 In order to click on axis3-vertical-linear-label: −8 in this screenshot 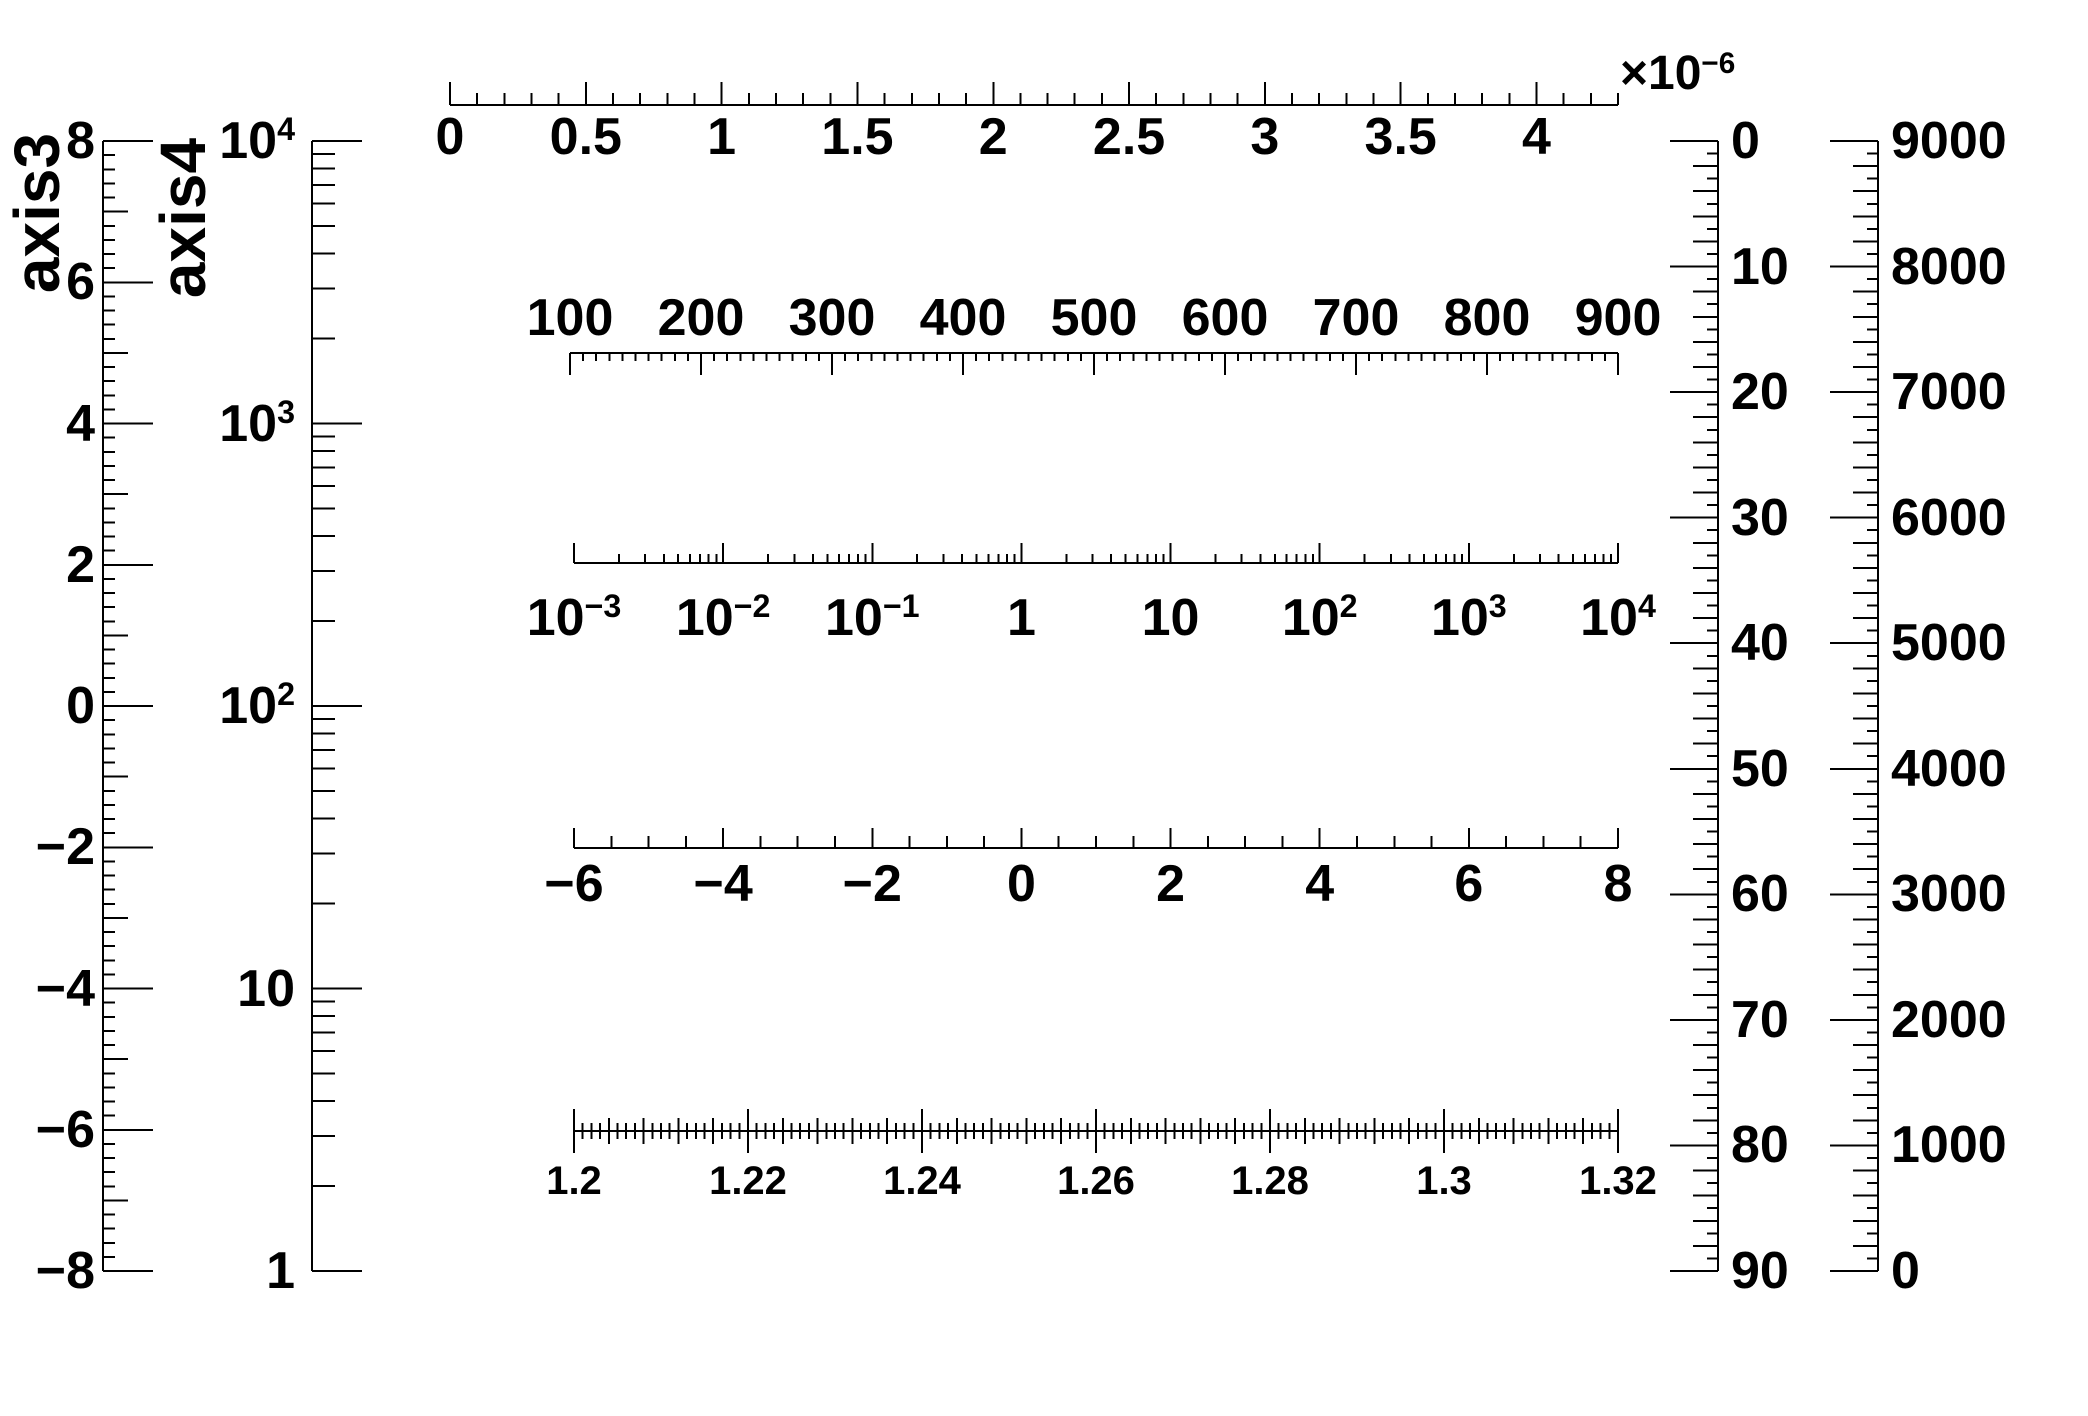, I will do `click(65, 1271)`.